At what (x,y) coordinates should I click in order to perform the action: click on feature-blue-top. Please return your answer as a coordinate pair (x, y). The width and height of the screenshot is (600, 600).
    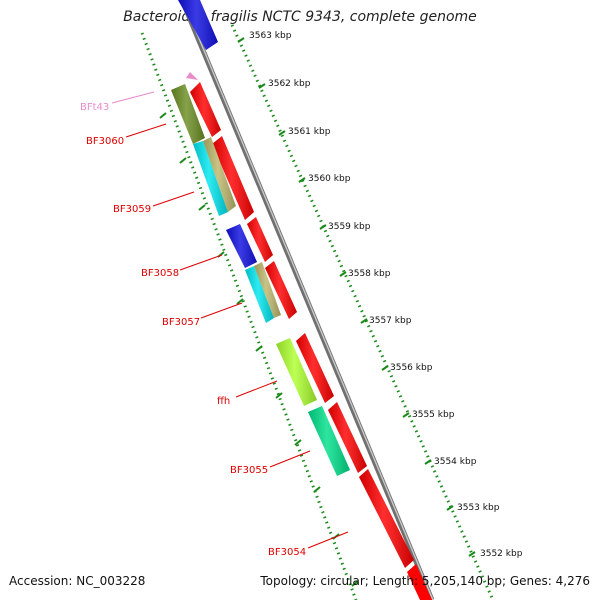
    Looking at the image, I should click on (198, 25).